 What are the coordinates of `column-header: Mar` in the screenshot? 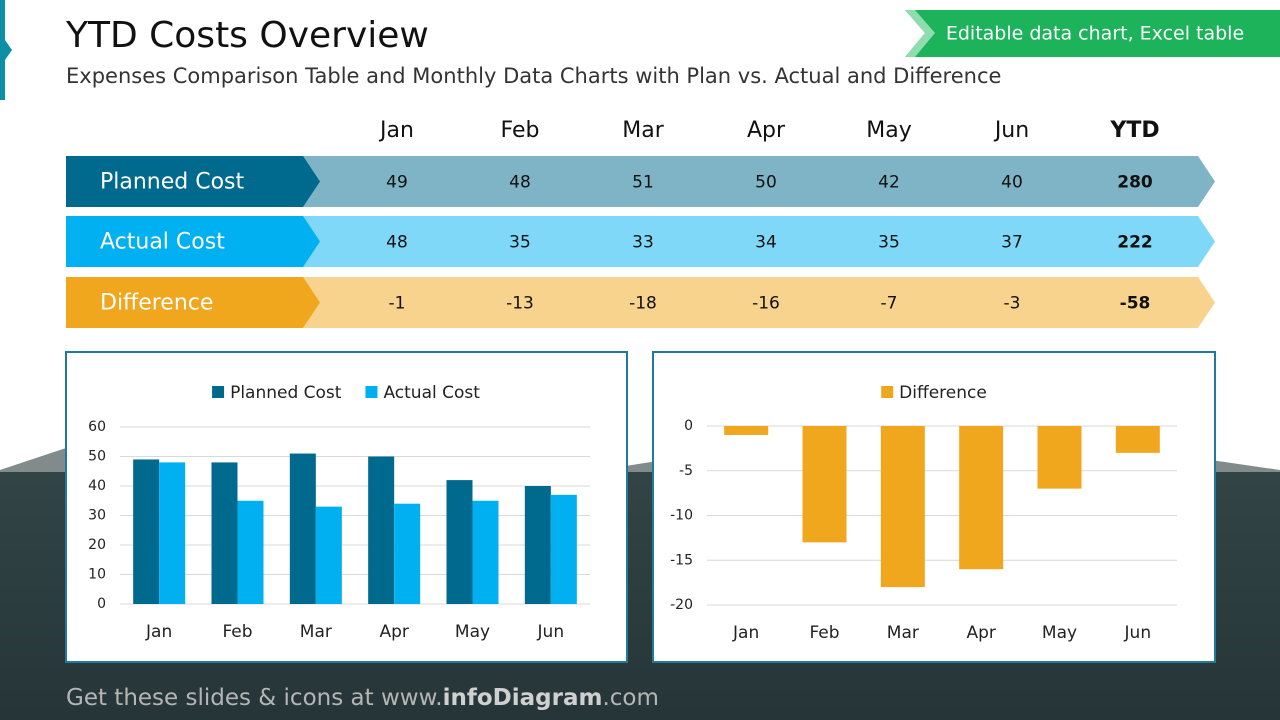 It's located at (643, 130).